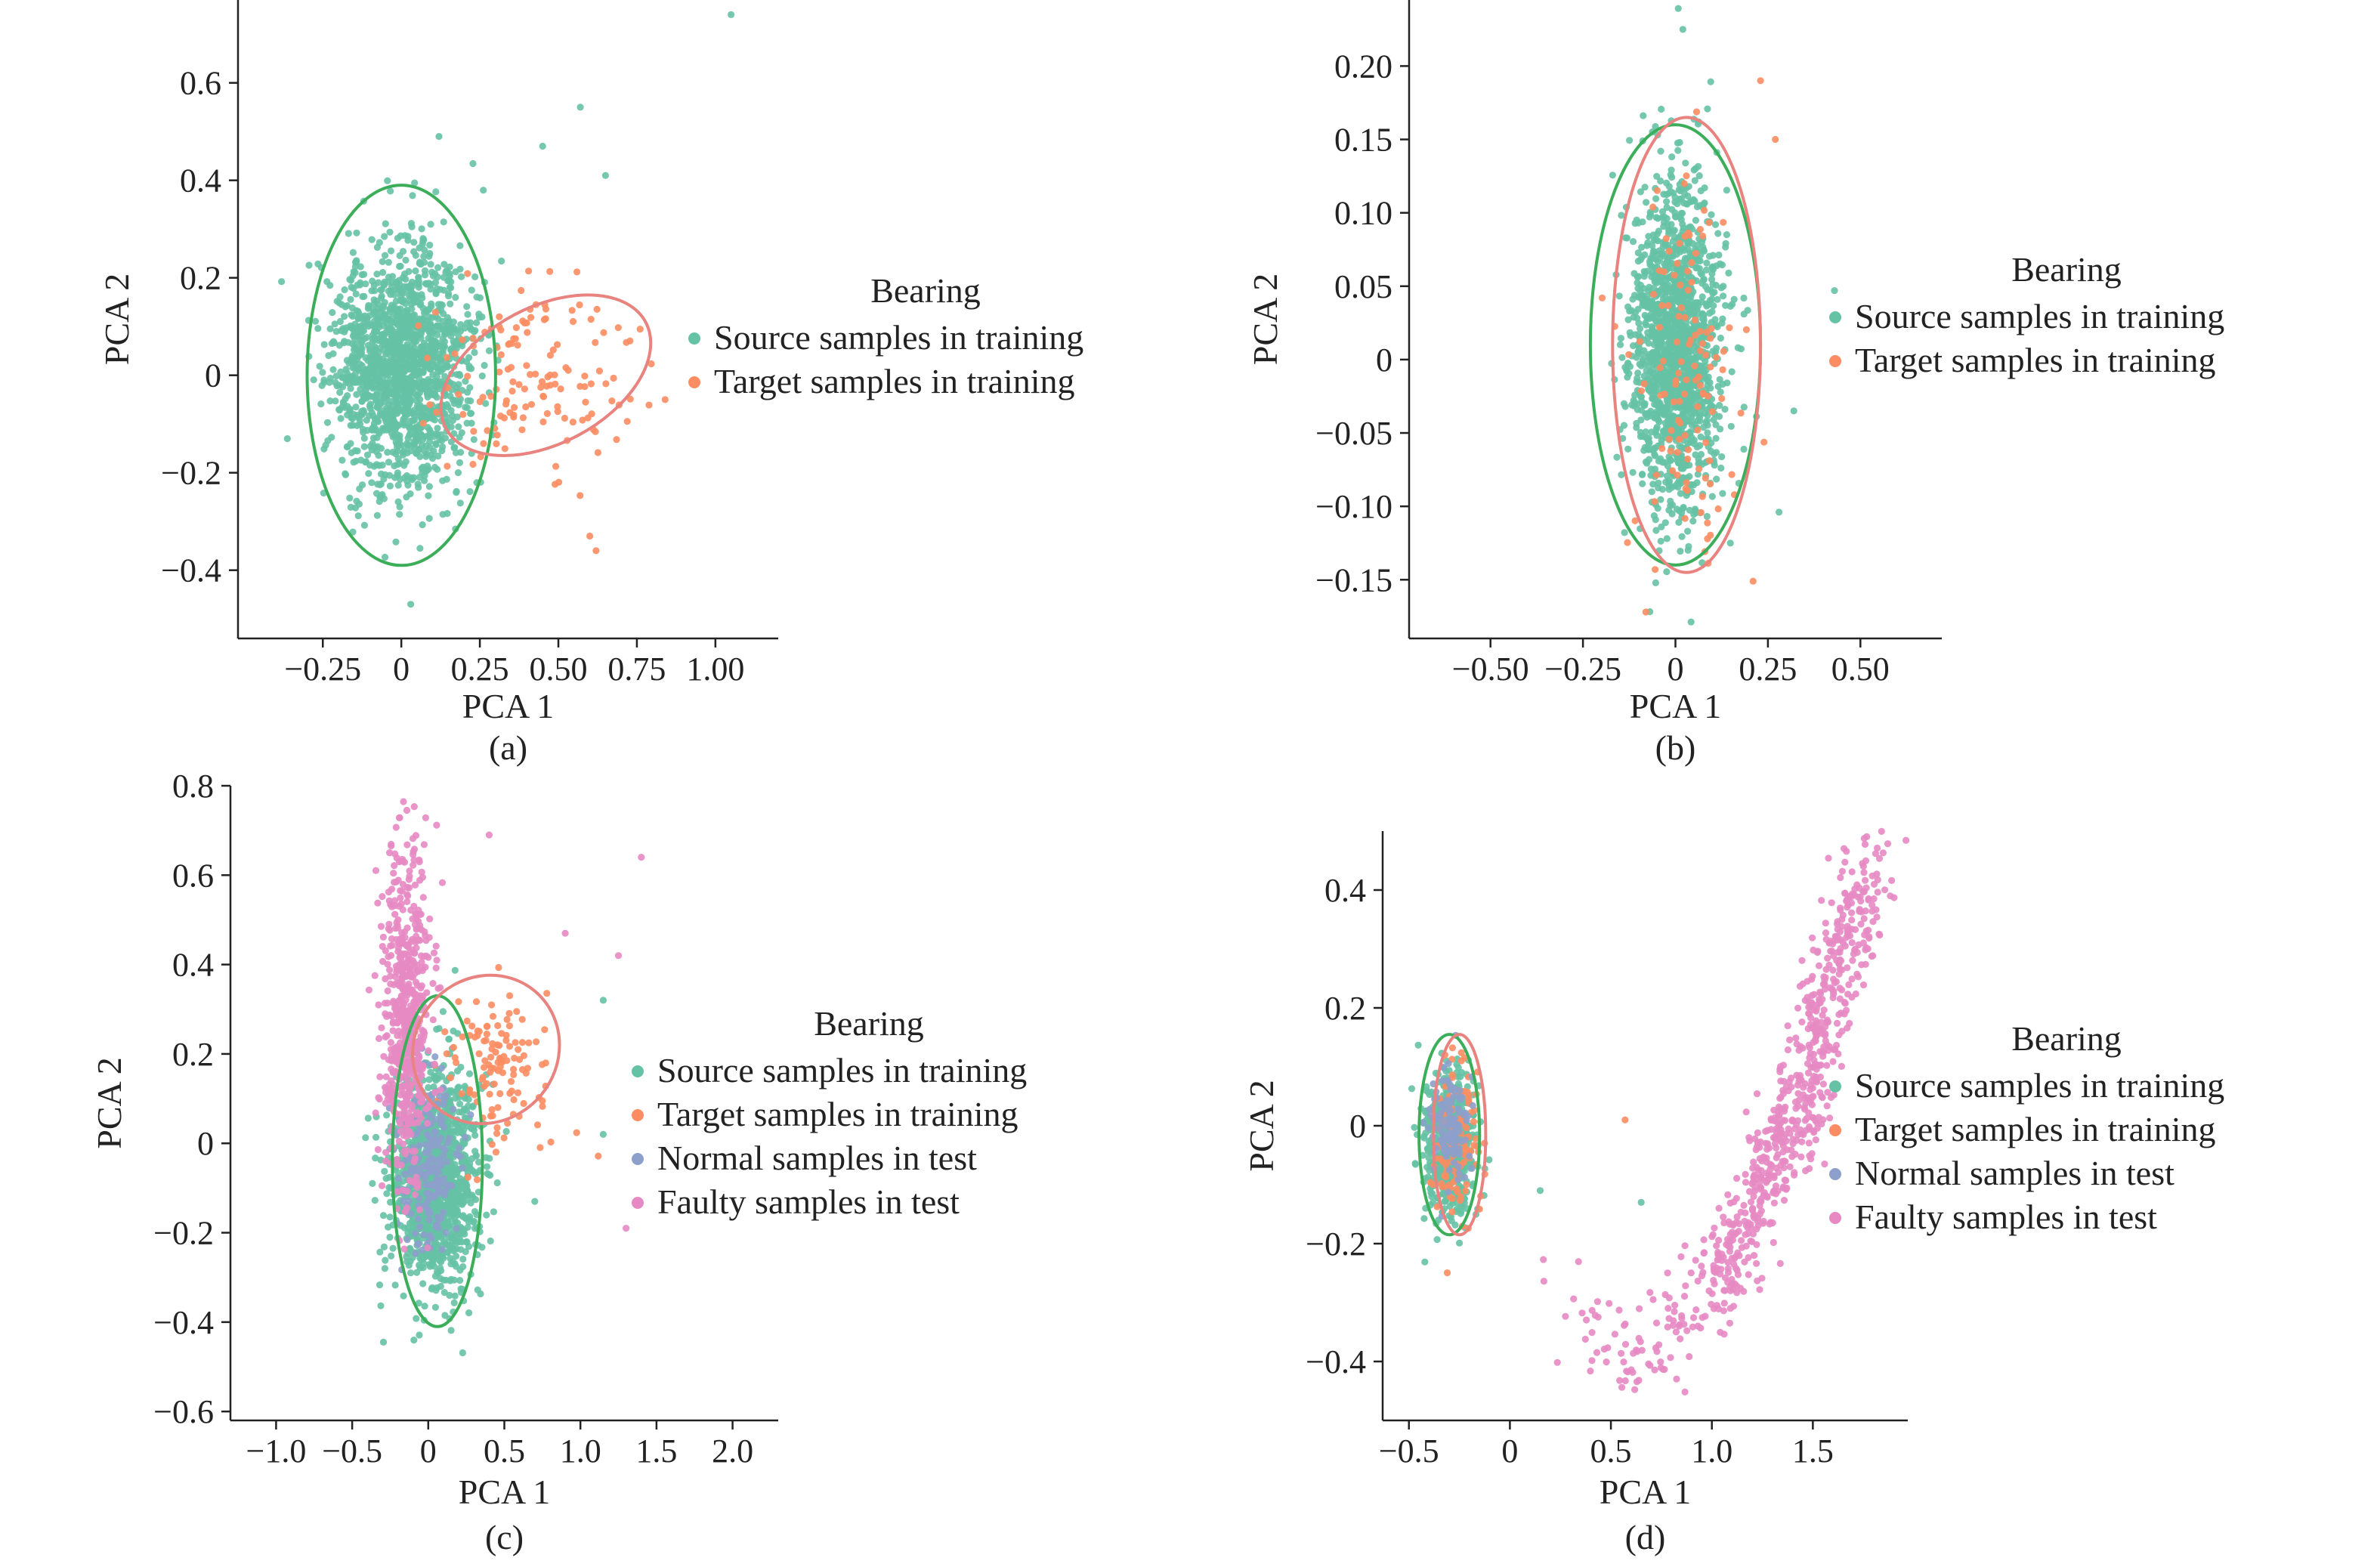 This screenshot has width=2380, height=1567. What do you see at coordinates (191, 473) in the screenshot?
I see `y-tick-label: −0.2` at bounding box center [191, 473].